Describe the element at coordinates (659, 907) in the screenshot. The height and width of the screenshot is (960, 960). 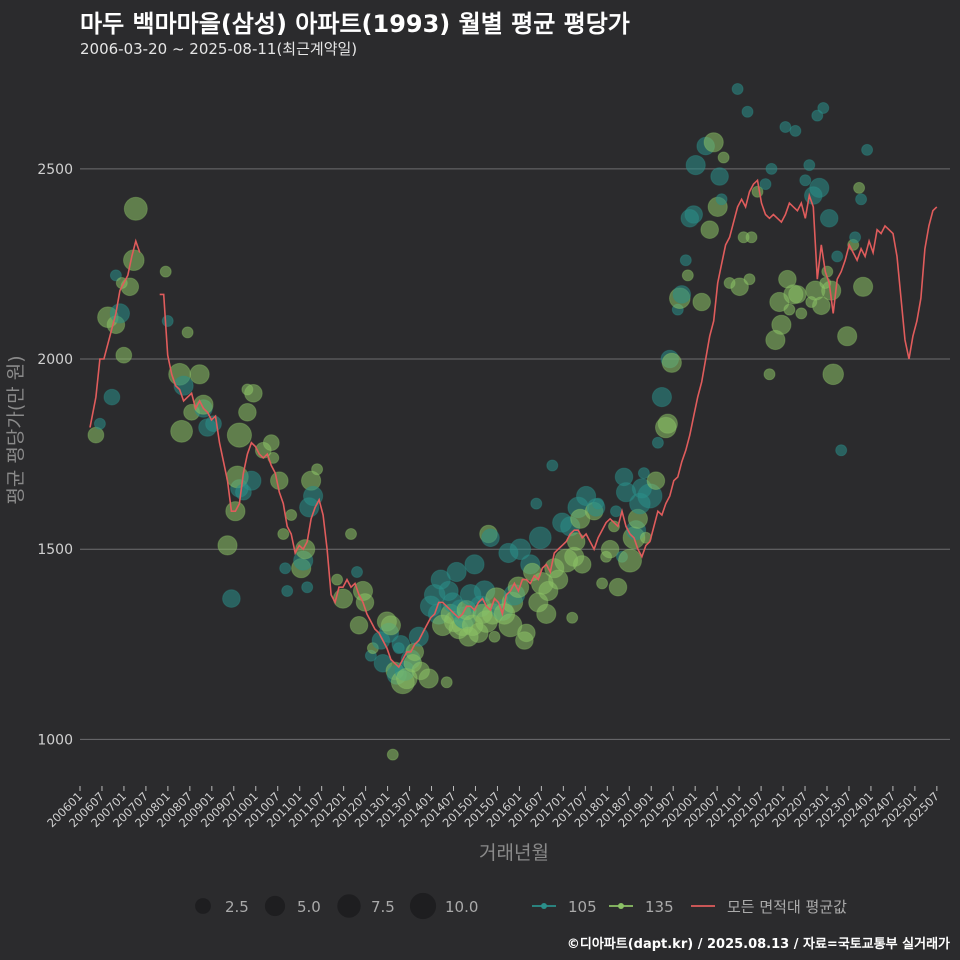
I see `series-legend-label-s135: 135` at that location.